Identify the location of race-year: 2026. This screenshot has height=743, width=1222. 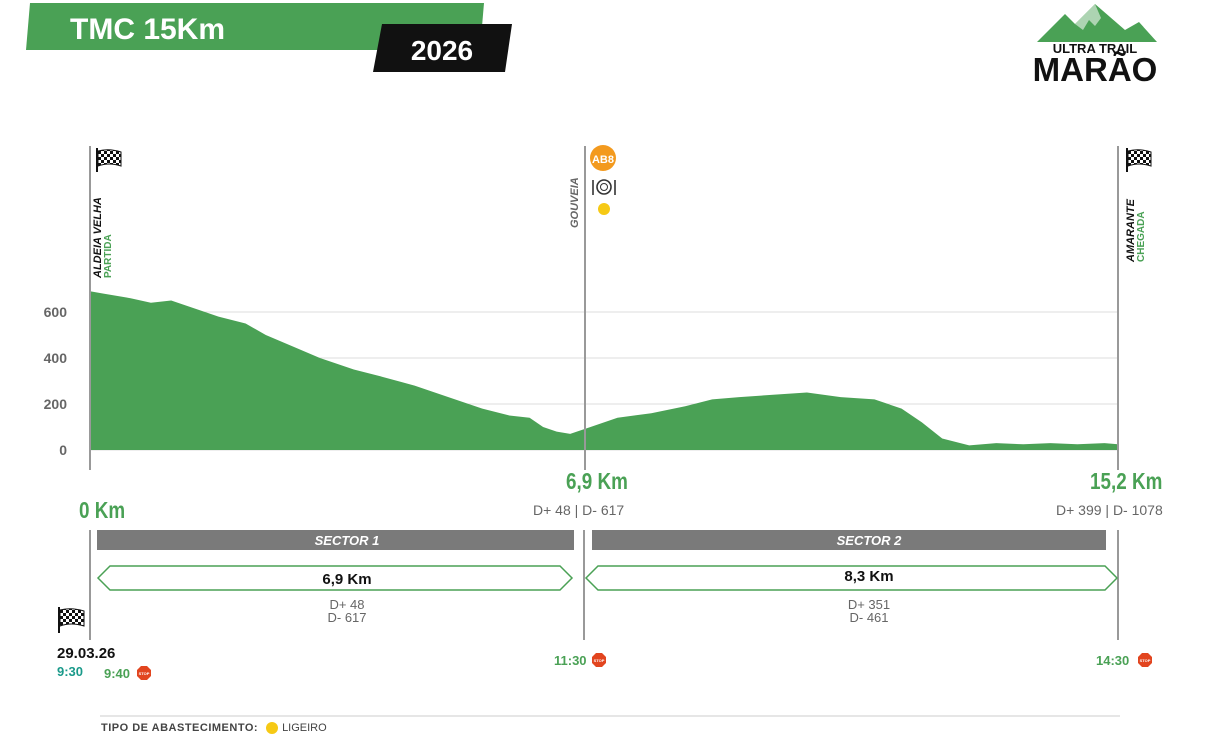
(442, 50).